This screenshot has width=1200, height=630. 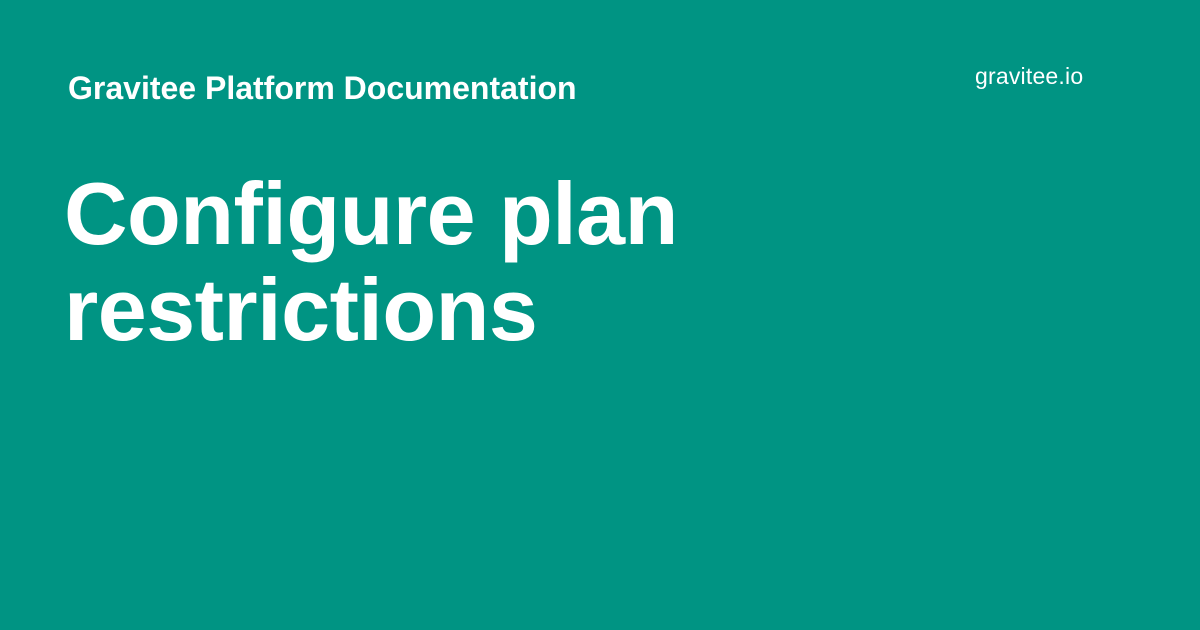 I want to click on site-name: Gravitee Platform Documentation, so click(x=322, y=88).